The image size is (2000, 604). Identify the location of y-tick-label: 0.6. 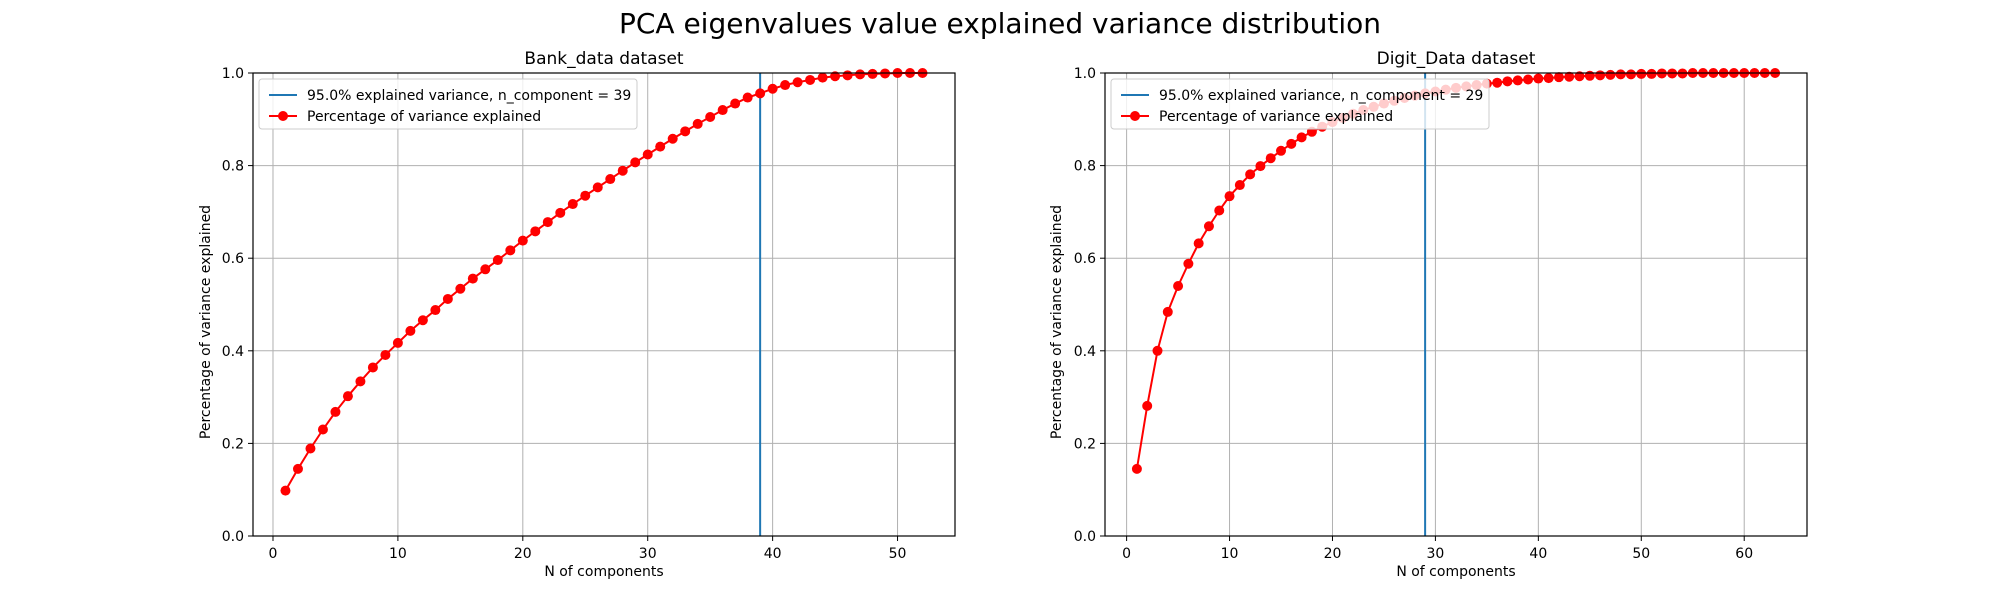
(233, 259).